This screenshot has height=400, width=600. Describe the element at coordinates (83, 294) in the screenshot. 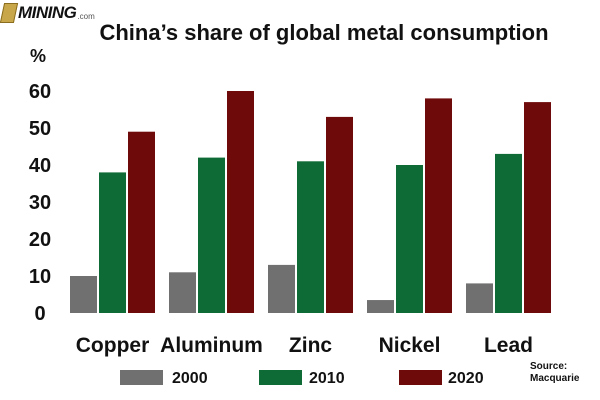

I see `bar-copper-2000` at that location.